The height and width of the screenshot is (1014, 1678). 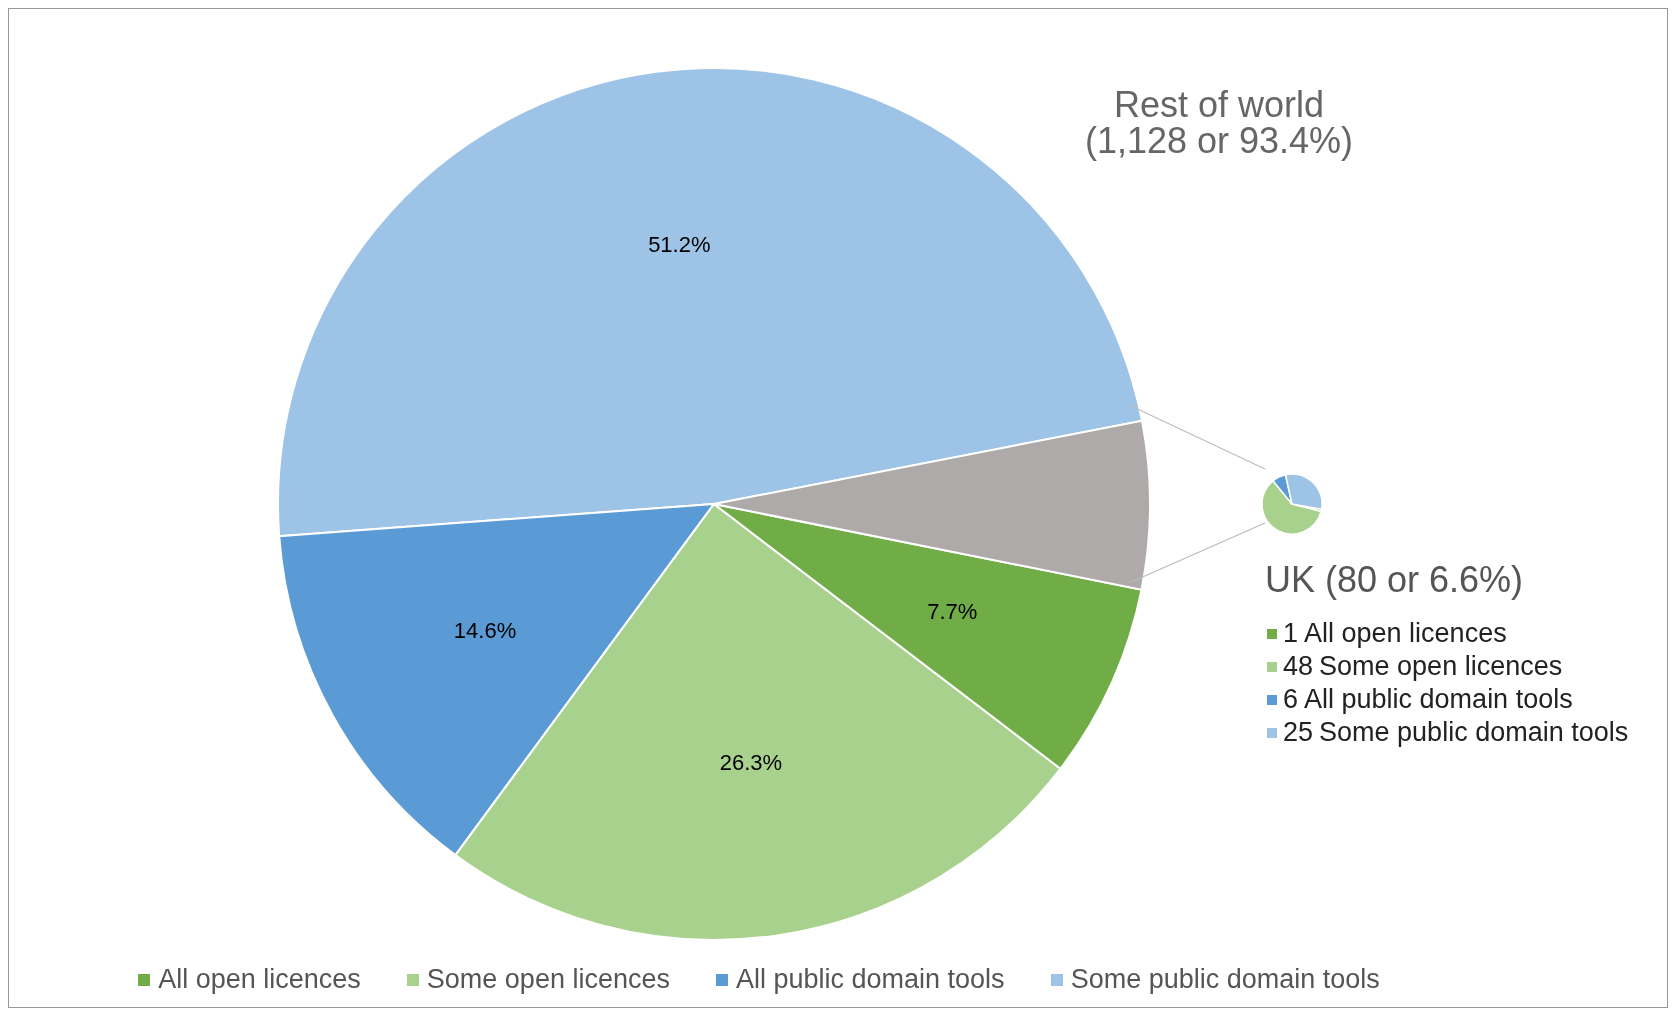 I want to click on data-label: 1, so click(x=1291, y=633).